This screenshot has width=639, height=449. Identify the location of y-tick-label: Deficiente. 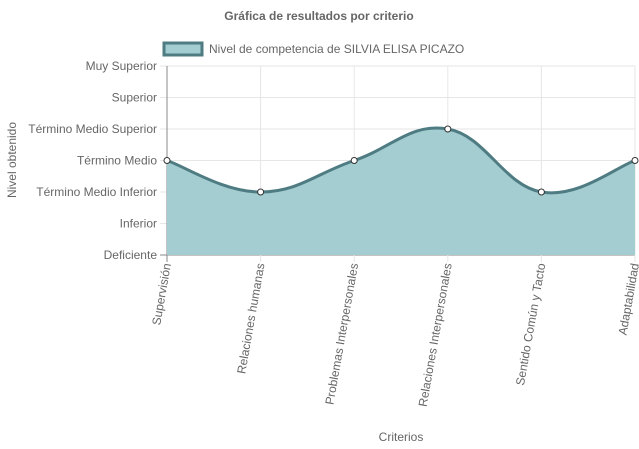
(131, 255).